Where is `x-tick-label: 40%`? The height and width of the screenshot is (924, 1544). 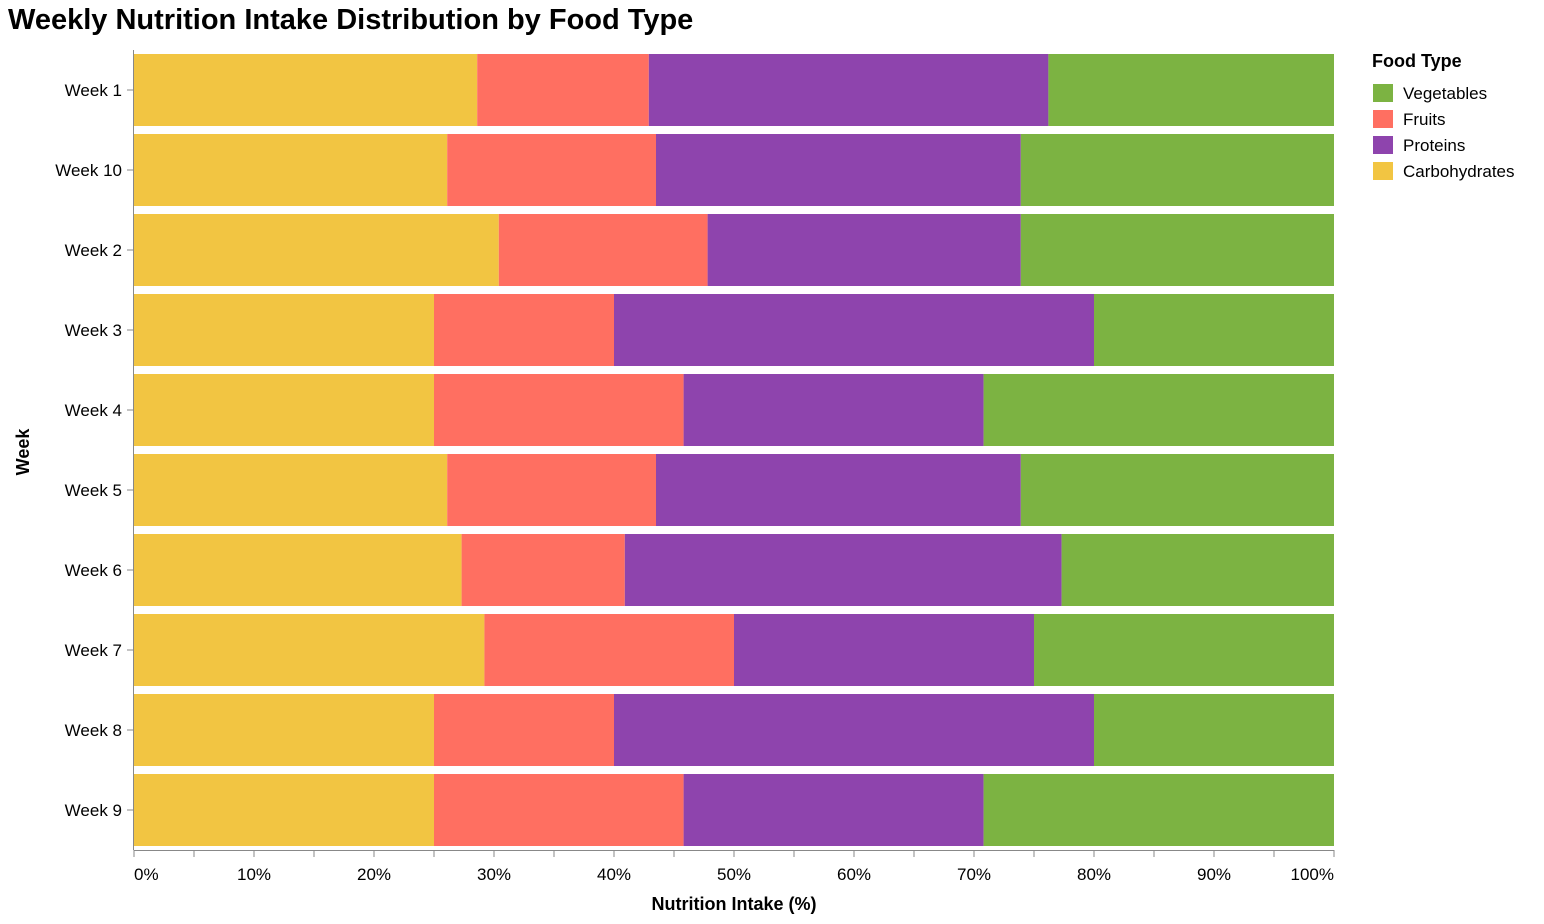
x-tick-label: 40% is located at coordinates (614, 874).